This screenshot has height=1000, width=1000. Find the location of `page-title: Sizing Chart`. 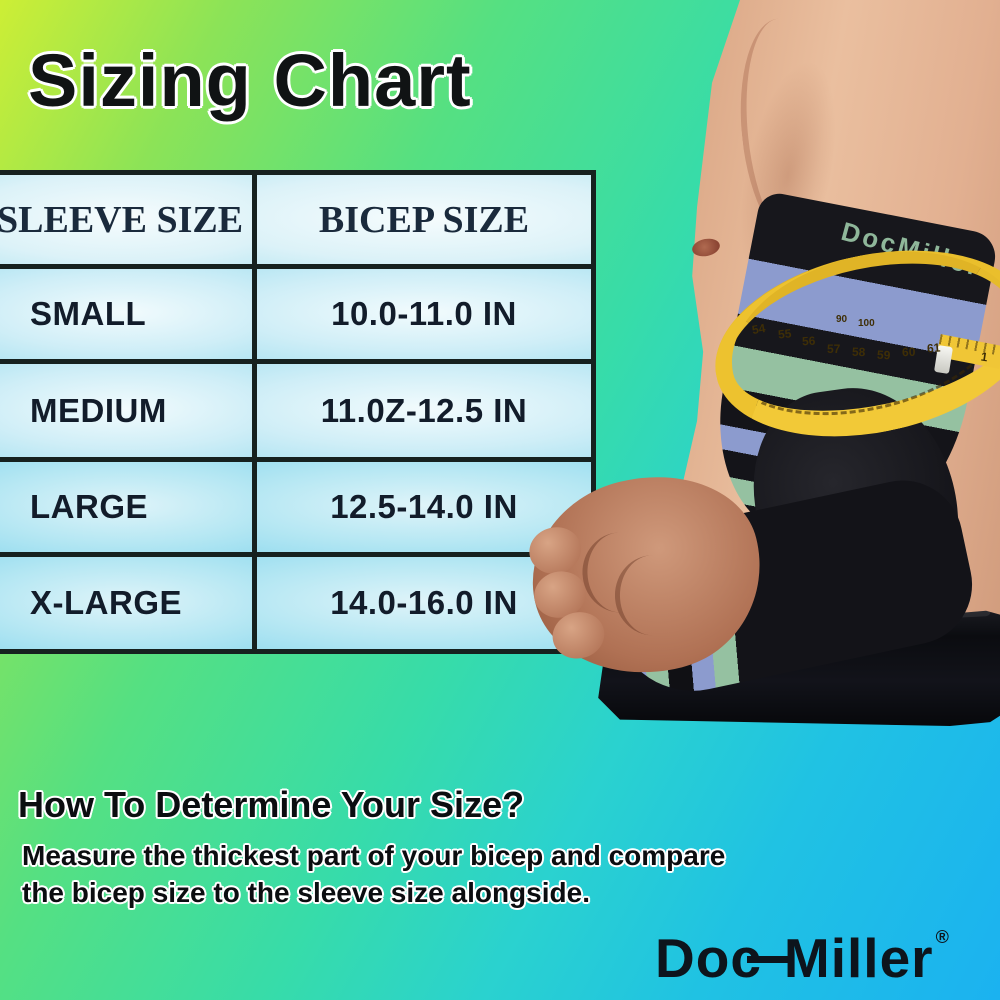

page-title: Sizing Chart is located at coordinates (250, 80).